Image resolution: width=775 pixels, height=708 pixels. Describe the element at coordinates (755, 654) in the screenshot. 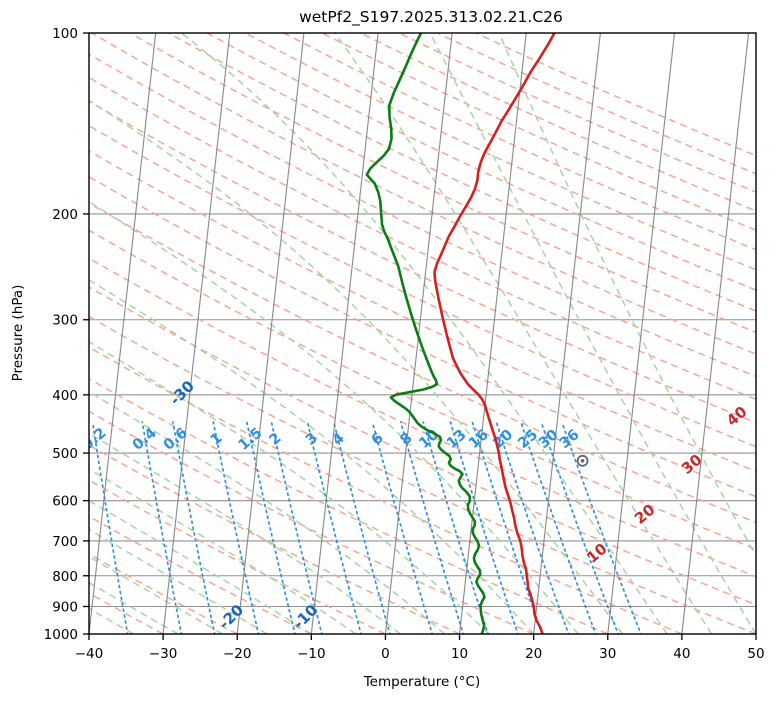

I see `x-tick-label: 50` at that location.